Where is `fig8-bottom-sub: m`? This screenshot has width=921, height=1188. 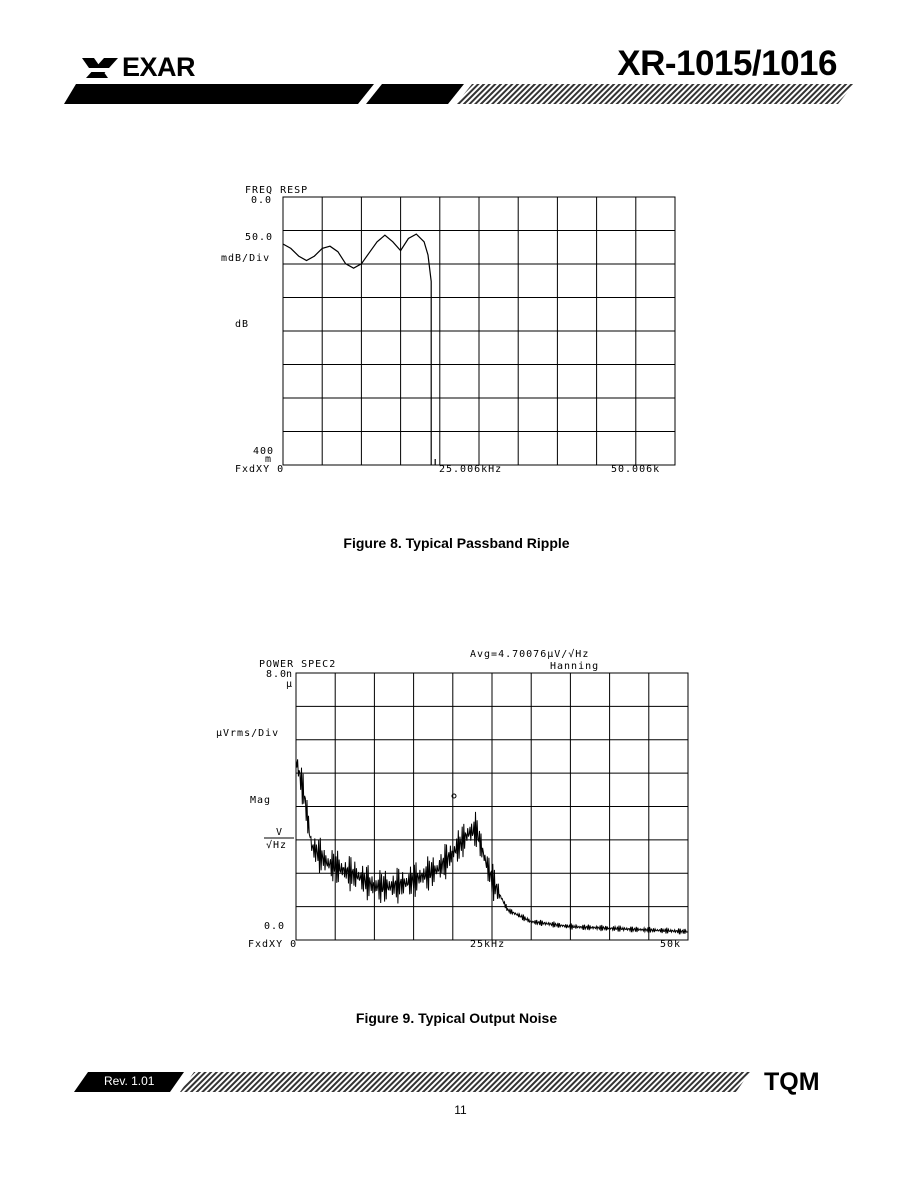 fig8-bottom-sub: m is located at coordinates (268, 459).